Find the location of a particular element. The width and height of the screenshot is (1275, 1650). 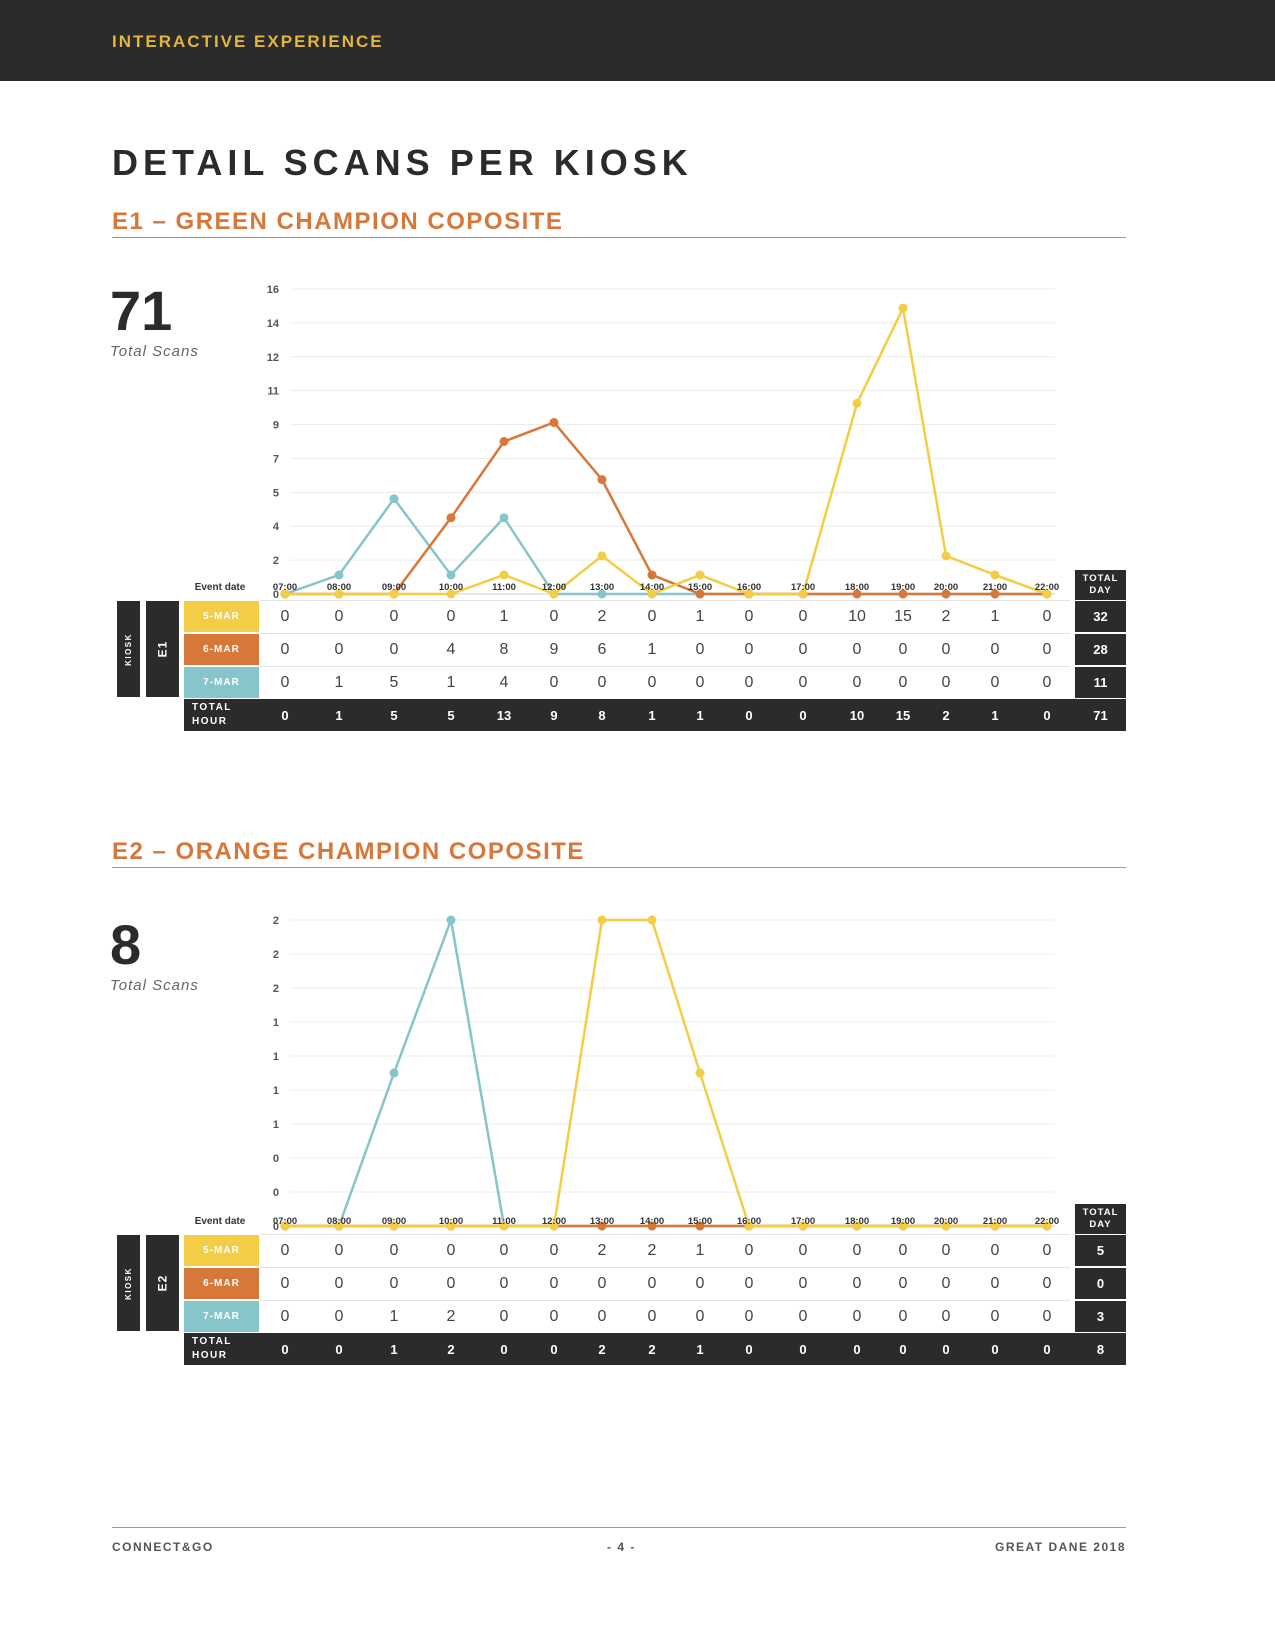

hour-header: 20:00 is located at coordinates (946, 1221).